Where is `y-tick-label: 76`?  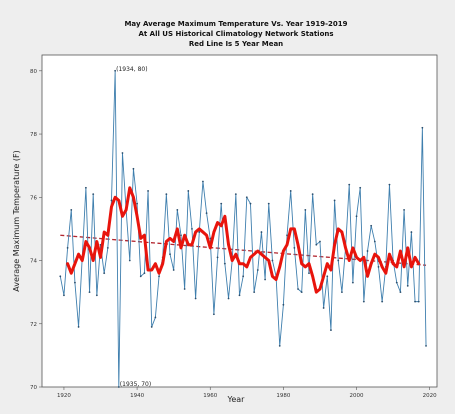 y-tick-label: 76 is located at coordinates (33, 198).